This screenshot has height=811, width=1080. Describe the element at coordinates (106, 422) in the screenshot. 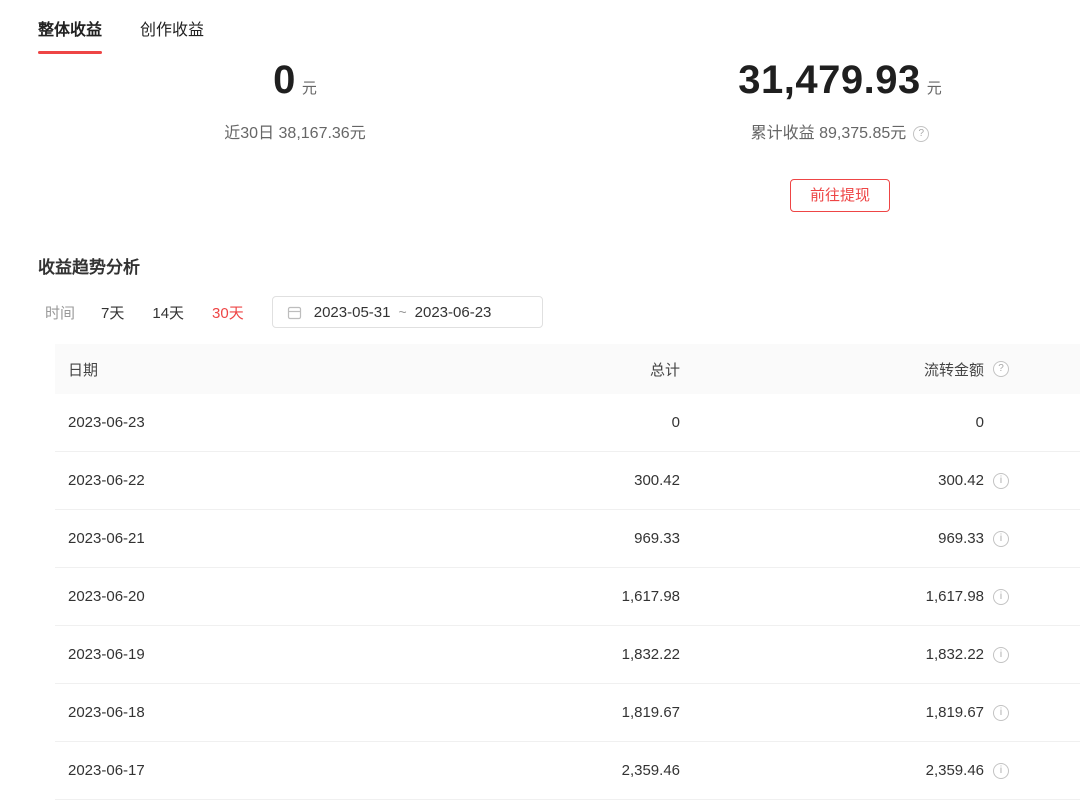

I see `row-date: 2023-06-23` at that location.